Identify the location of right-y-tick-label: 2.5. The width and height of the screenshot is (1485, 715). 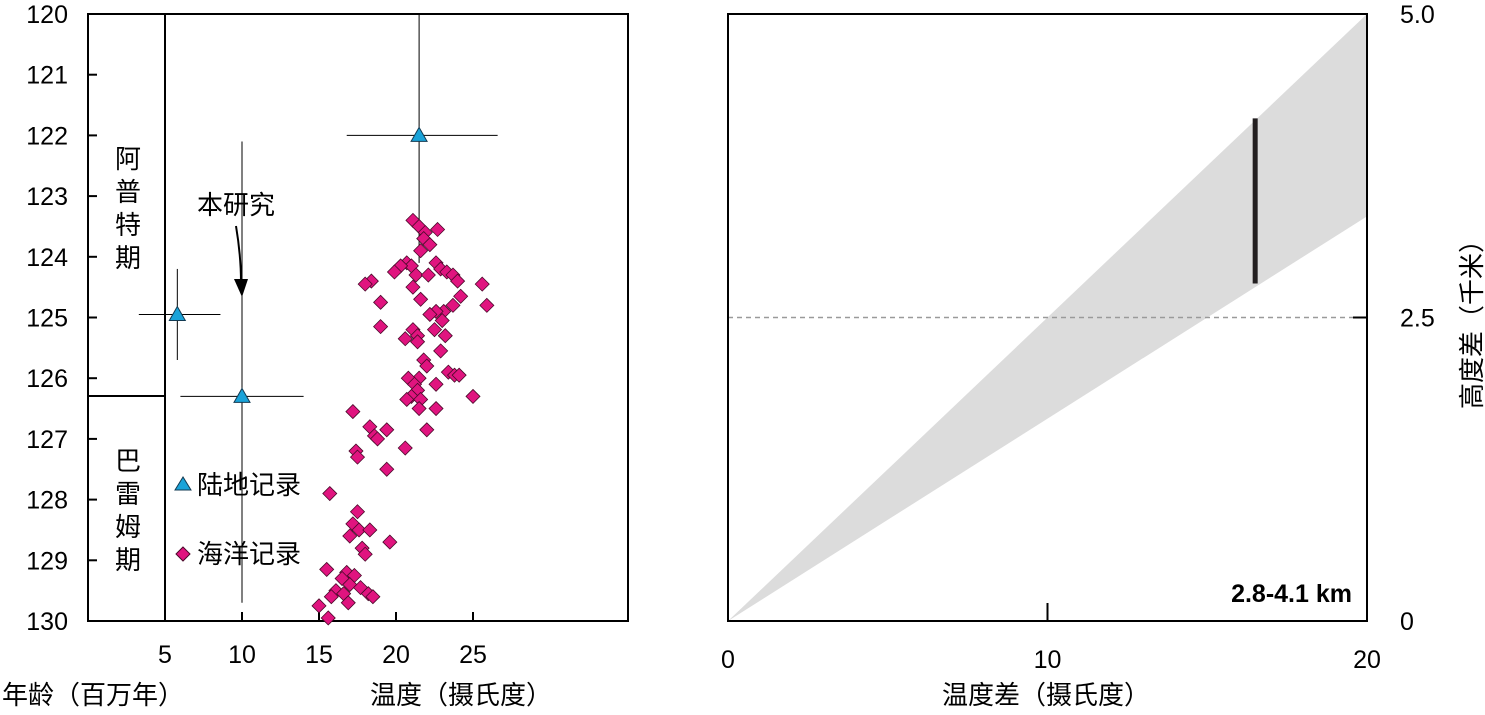
(1417, 319).